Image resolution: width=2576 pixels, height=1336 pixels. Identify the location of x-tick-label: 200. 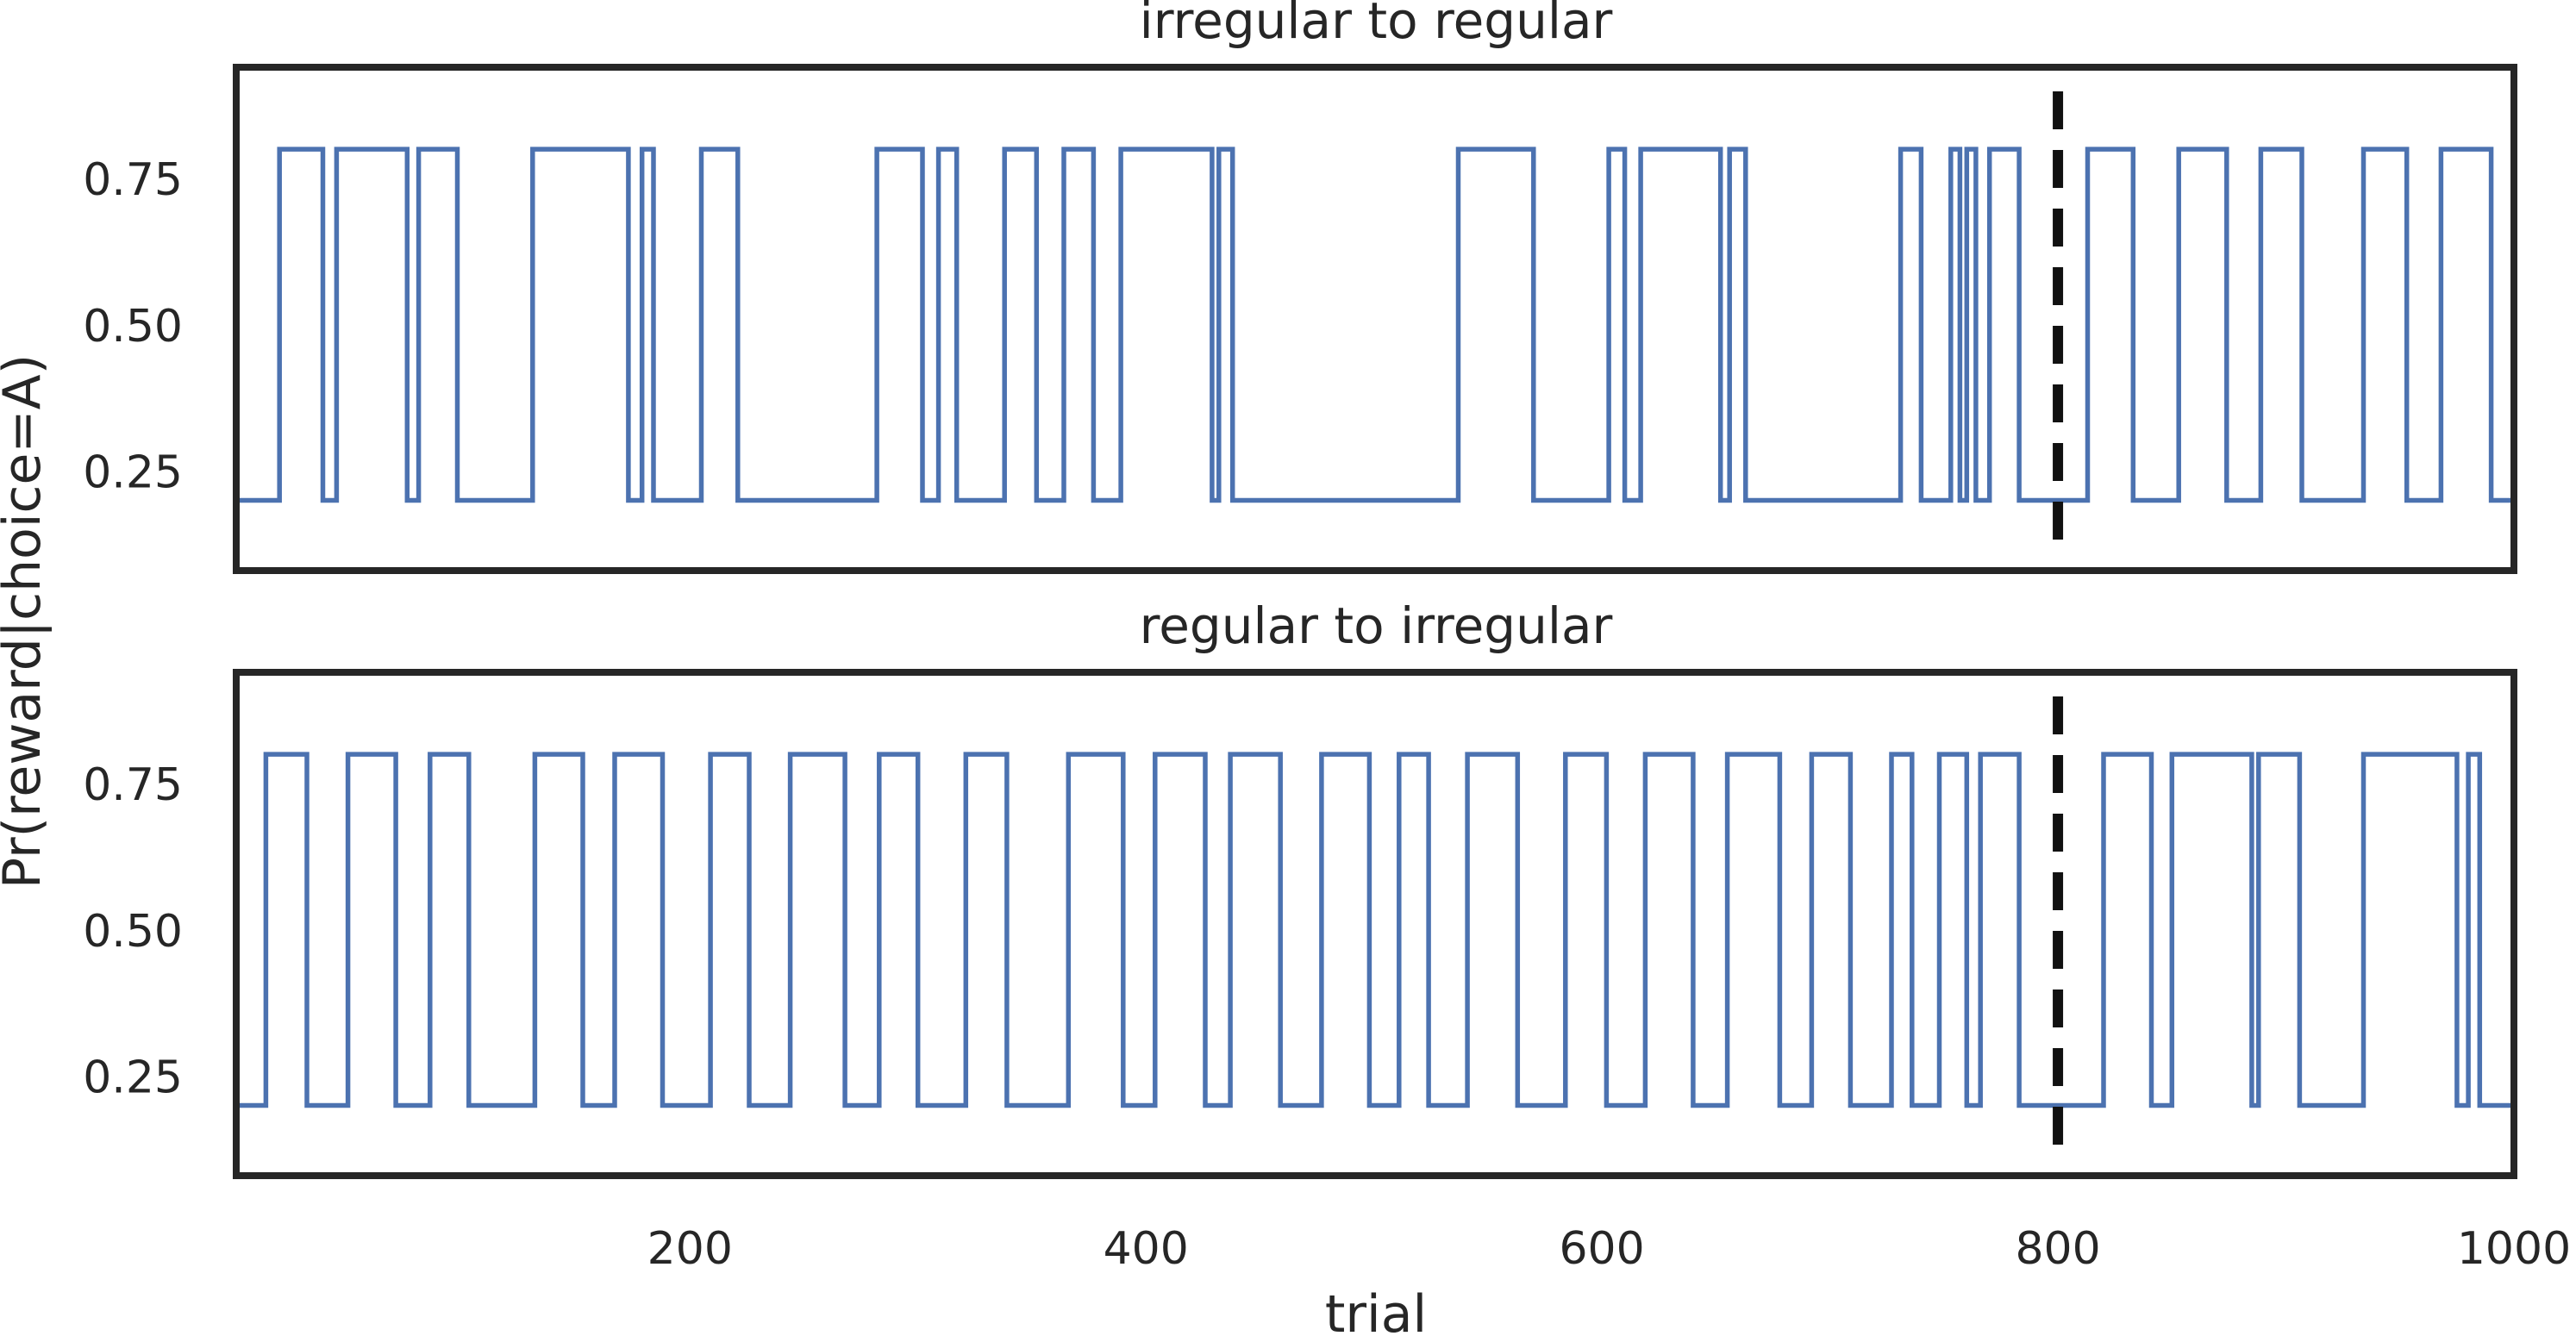
(690, 1249).